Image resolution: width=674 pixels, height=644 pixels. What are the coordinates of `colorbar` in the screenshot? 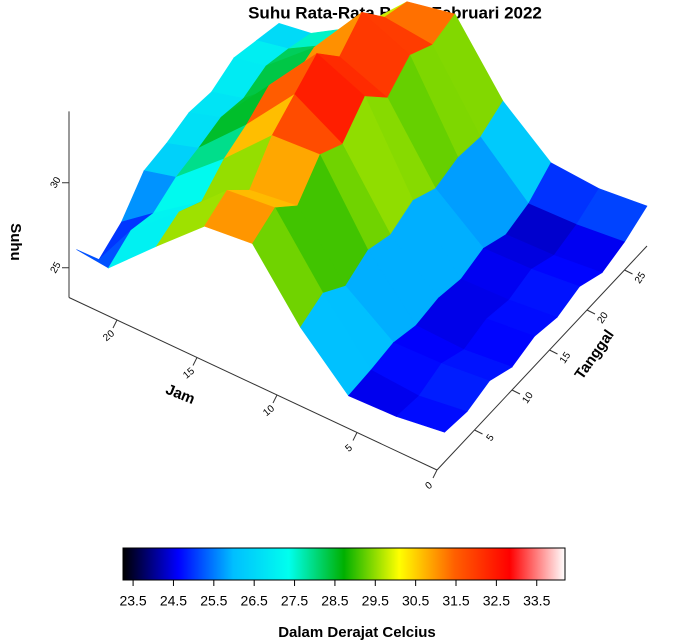 It's located at (344, 564).